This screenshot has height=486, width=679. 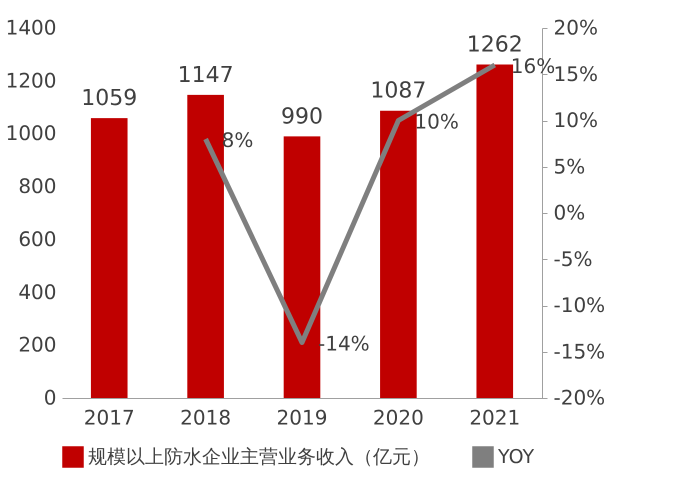 I want to click on y2-tick-label: 20%, so click(x=576, y=28).